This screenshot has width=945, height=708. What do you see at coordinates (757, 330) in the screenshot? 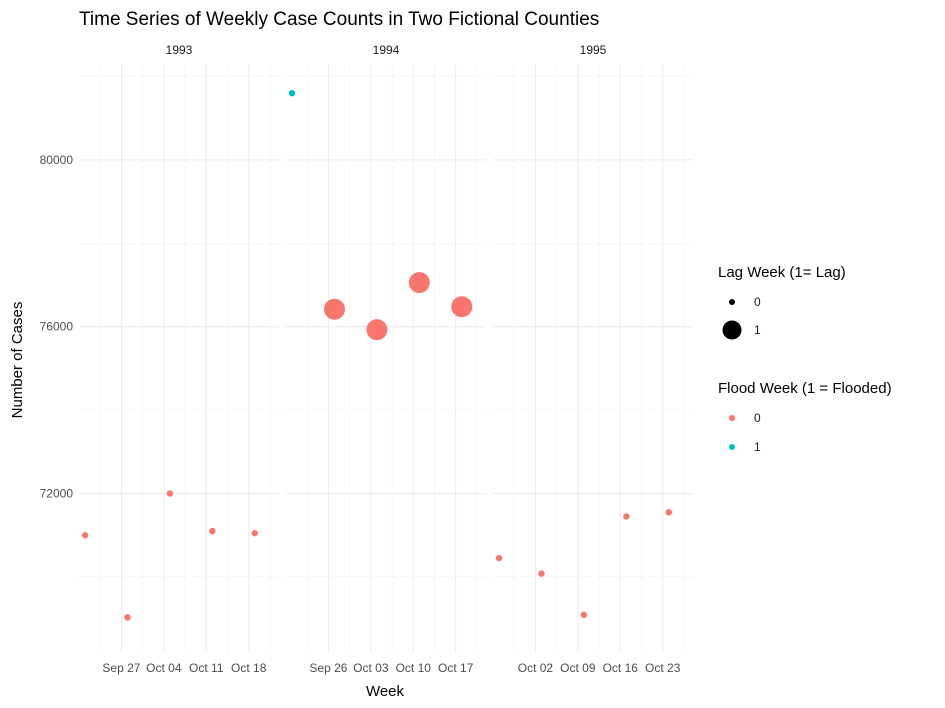
I see `legend-label-lag: 1` at bounding box center [757, 330].